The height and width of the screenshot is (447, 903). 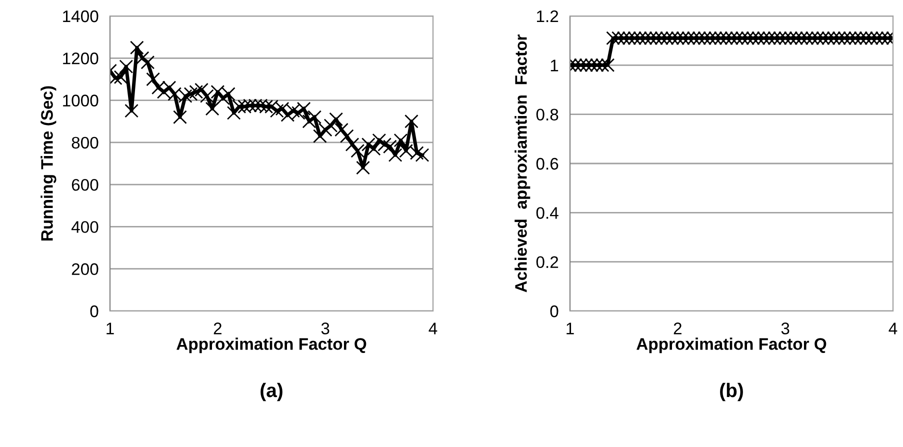 I want to click on y-tick-label: 1.2, so click(x=547, y=16).